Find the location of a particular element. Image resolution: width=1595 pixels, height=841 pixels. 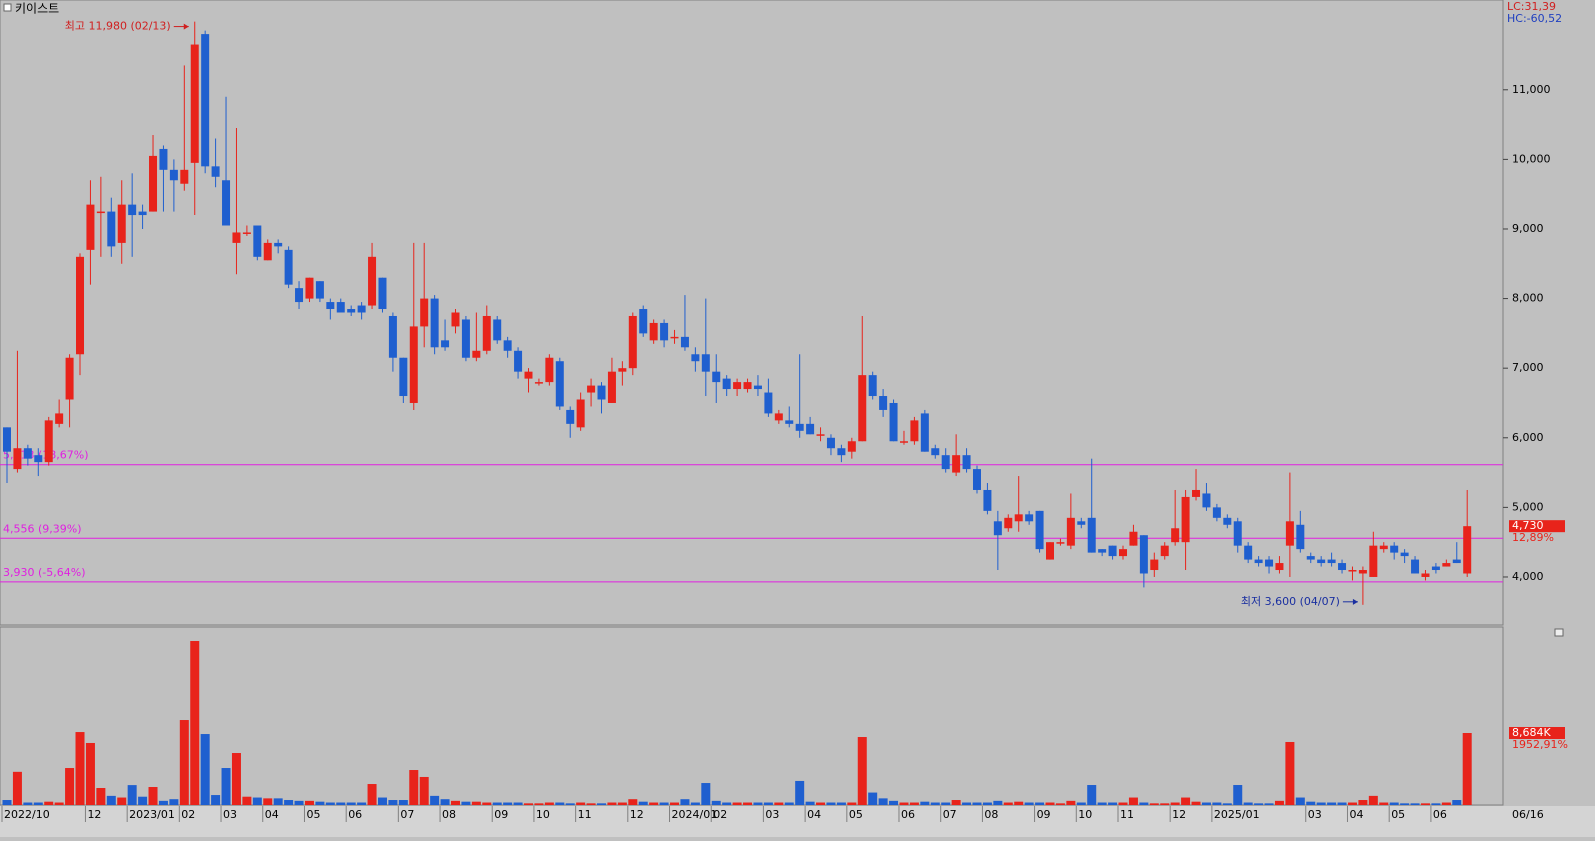

x-end-label: 06/16 is located at coordinates (1528, 814).